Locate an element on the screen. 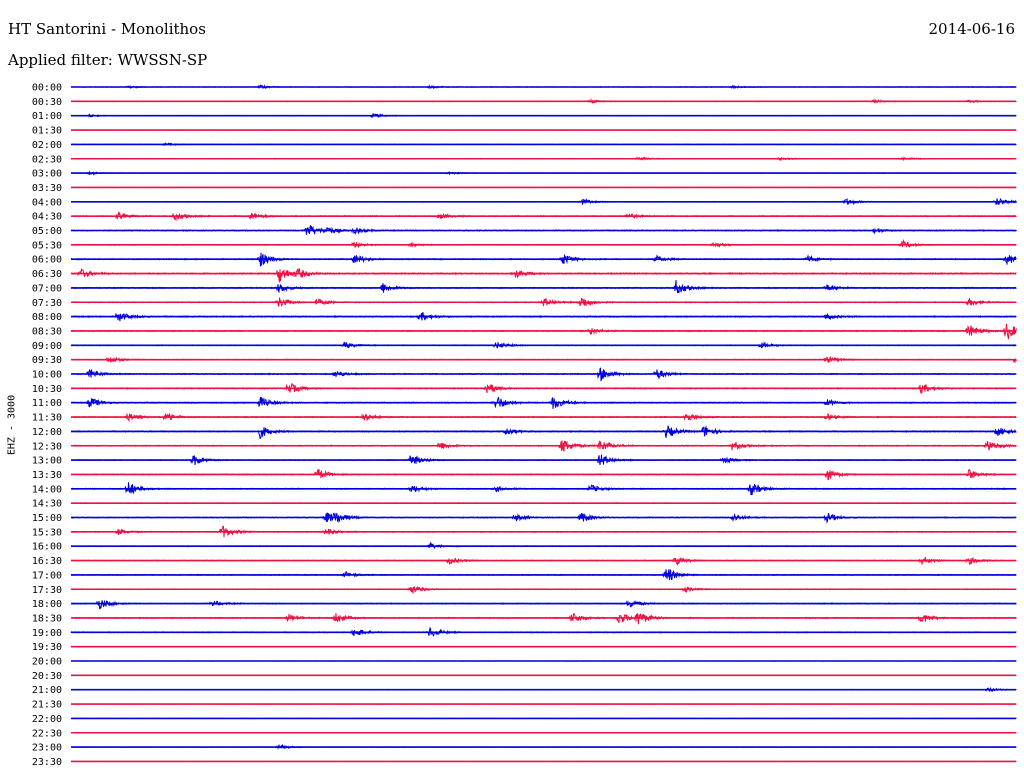 This screenshot has height=780, width=1024. time-label: 18:00 is located at coordinates (47, 604).